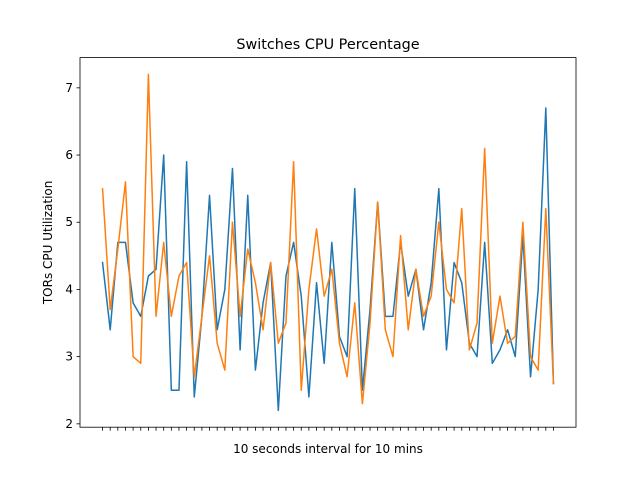 Image resolution: width=640 pixels, height=480 pixels. Describe the element at coordinates (69, 88) in the screenshot. I see `y-tick-label: 7` at that location.